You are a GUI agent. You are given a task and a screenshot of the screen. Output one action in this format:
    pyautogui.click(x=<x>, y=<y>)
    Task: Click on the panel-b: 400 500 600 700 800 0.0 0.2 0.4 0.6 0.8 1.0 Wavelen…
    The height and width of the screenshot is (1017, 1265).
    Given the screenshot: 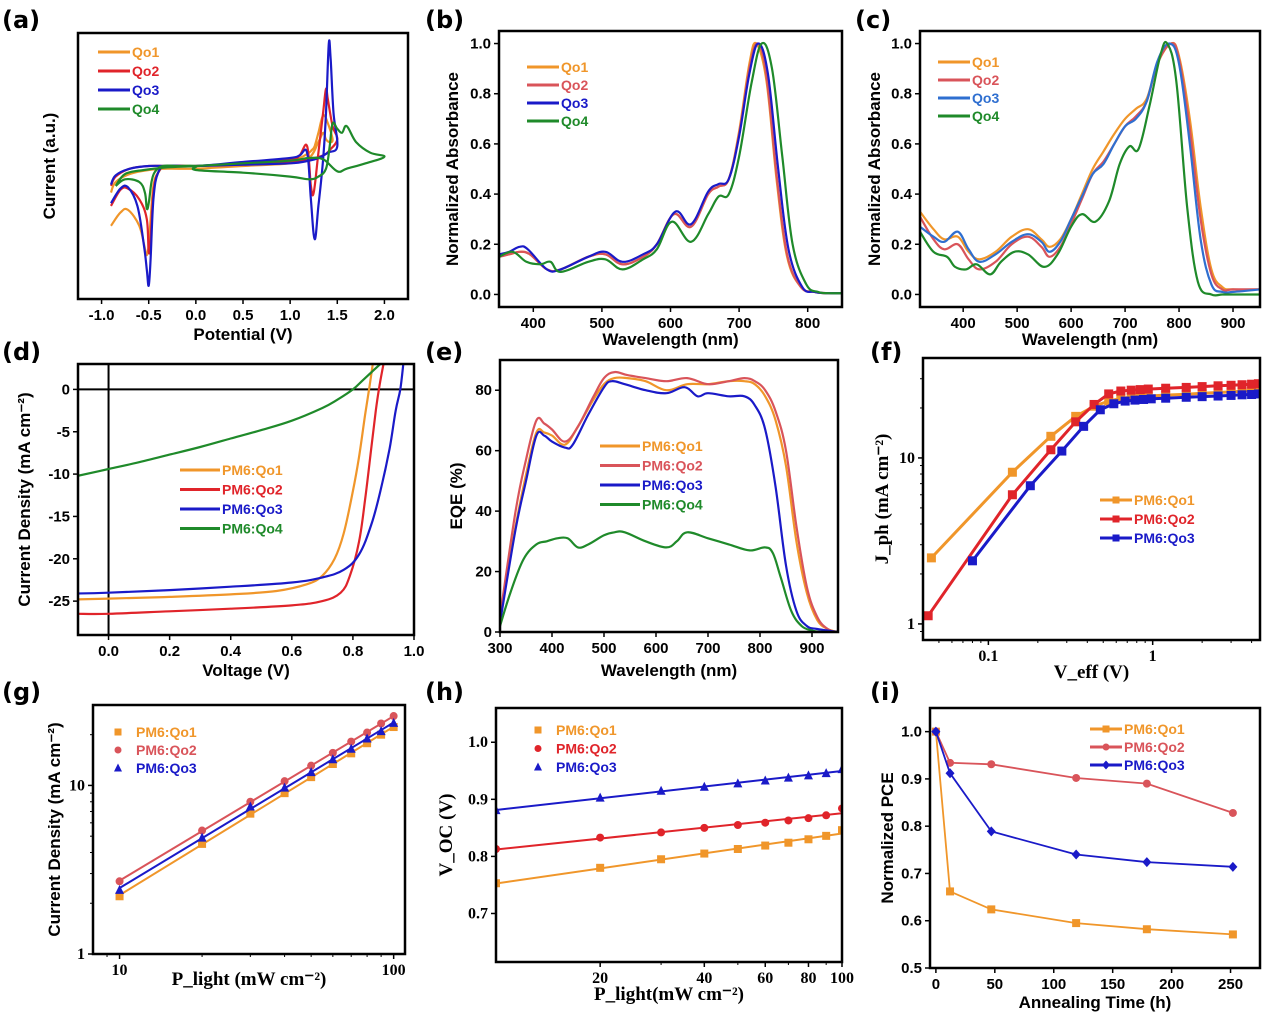 What is the action you would take?
    pyautogui.click(x=643, y=189)
    